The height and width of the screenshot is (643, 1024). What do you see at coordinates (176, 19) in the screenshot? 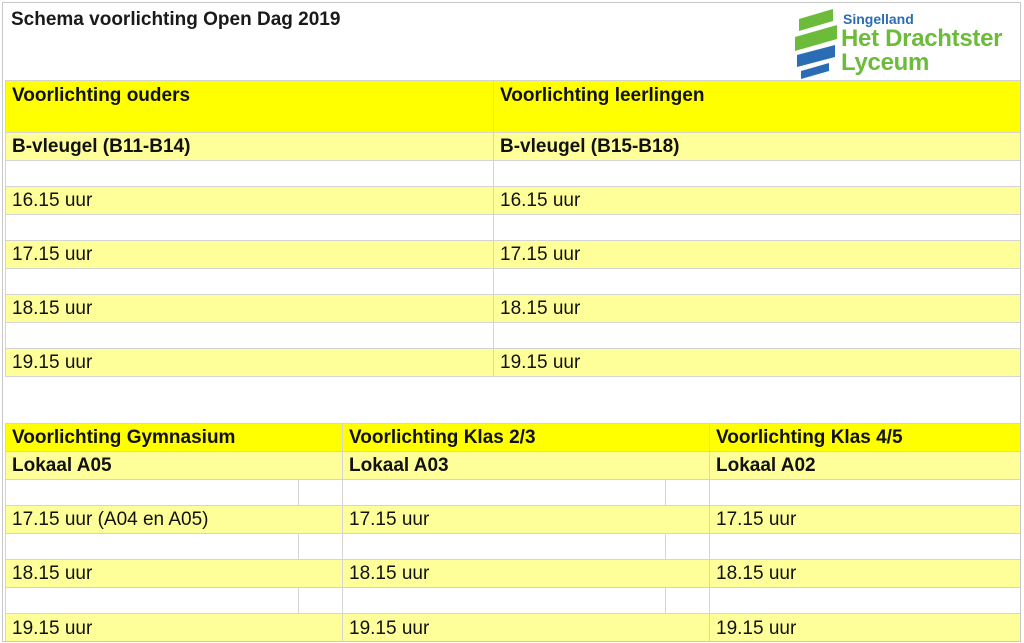
I see `page-title: Schema voorlichting Open Dag 2019` at bounding box center [176, 19].